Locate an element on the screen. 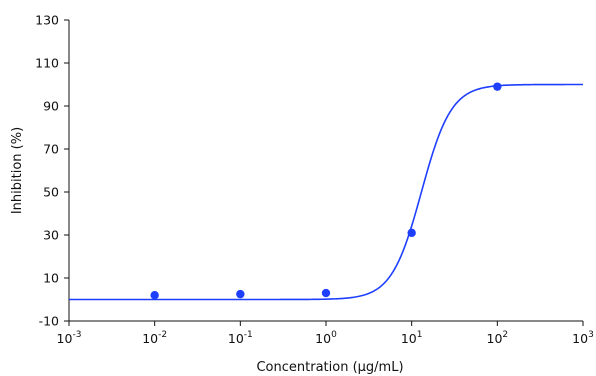 This screenshot has height=376, width=596. y-axis-ticks: -10 10 30 50 70 90 110 130 is located at coordinates (52, 171).